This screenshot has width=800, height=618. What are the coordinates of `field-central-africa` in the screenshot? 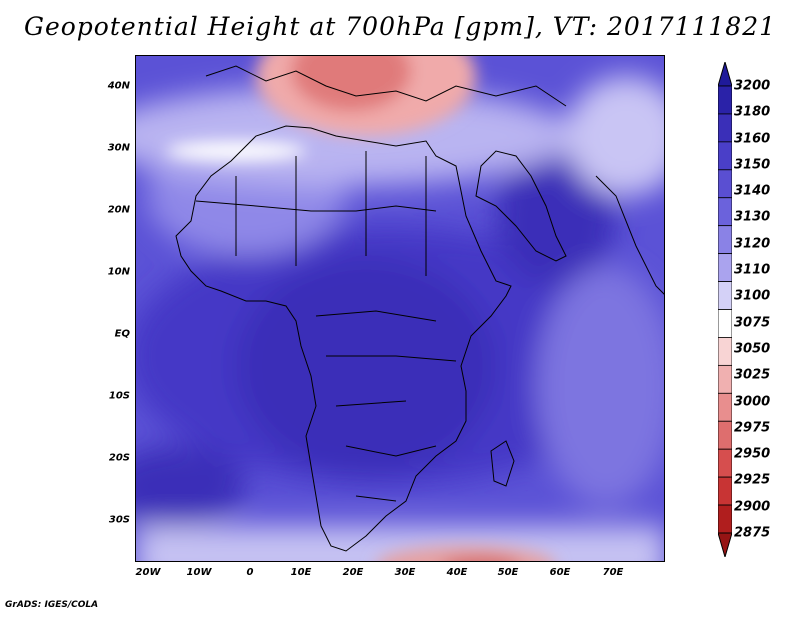 It's located at (366, 366).